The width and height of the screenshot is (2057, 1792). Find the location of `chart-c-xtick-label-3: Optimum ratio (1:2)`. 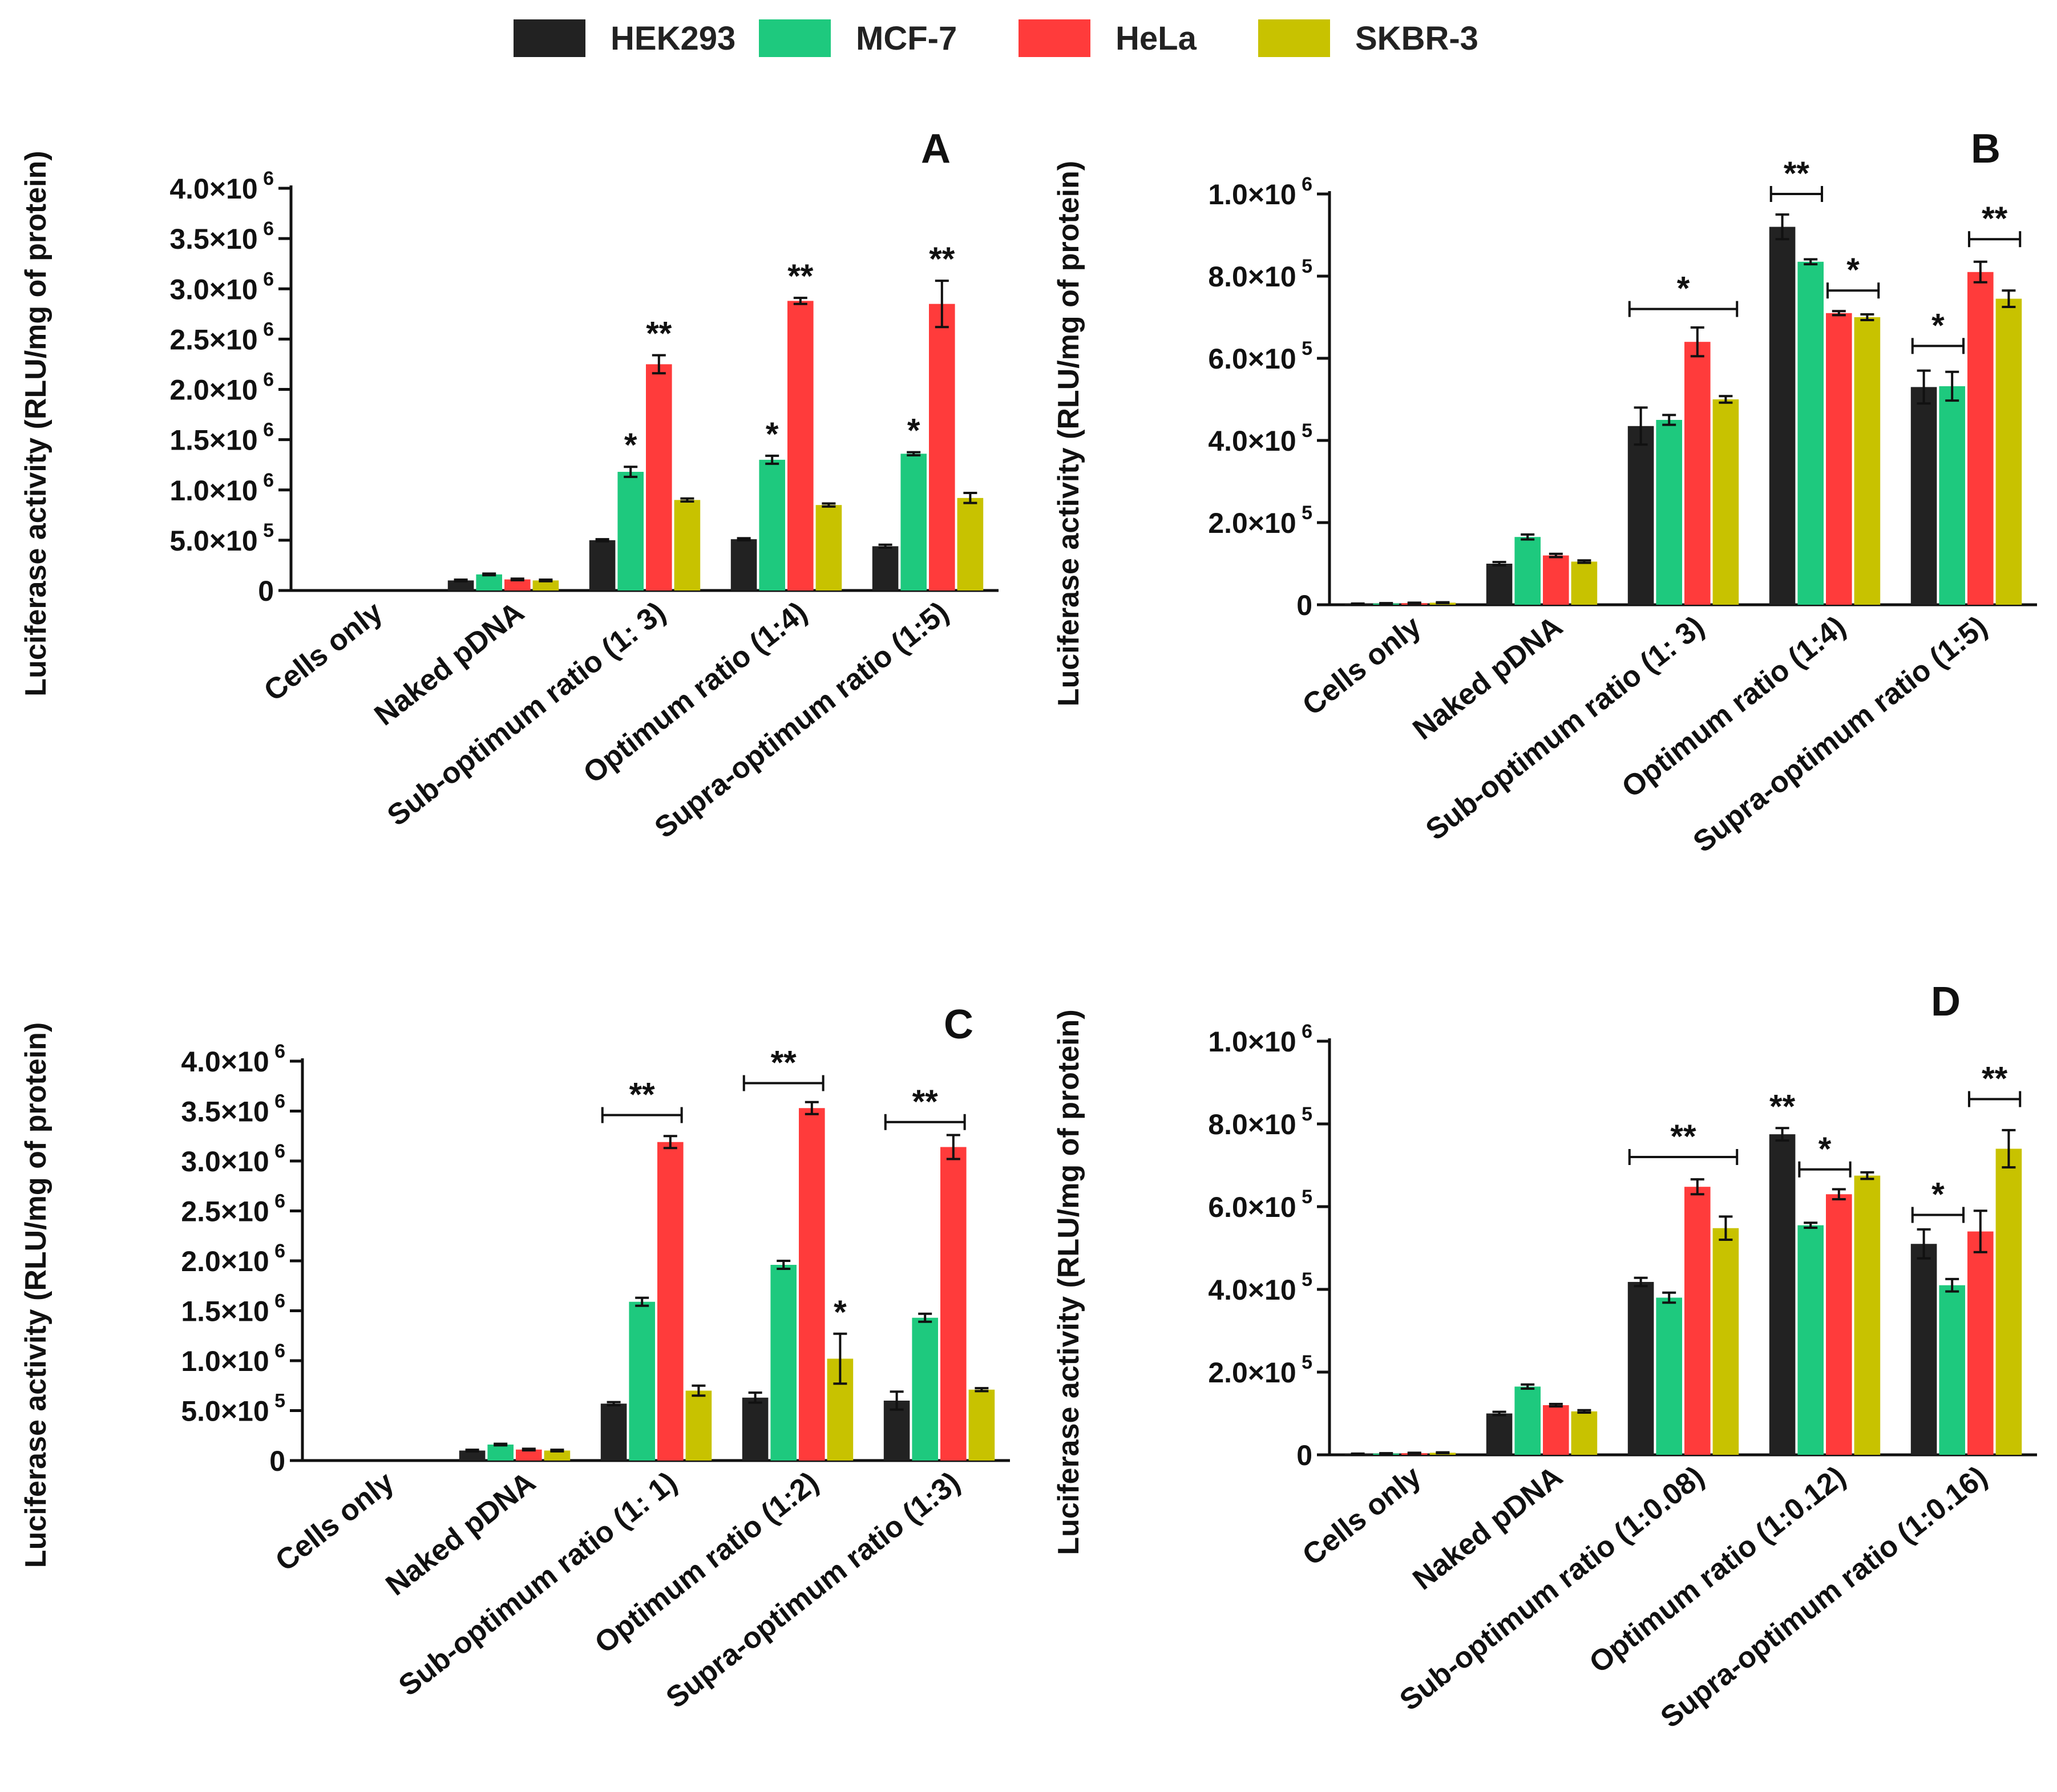

chart-c-xtick-label-3: Optimum ratio (1:2) is located at coordinates (707, 1563).